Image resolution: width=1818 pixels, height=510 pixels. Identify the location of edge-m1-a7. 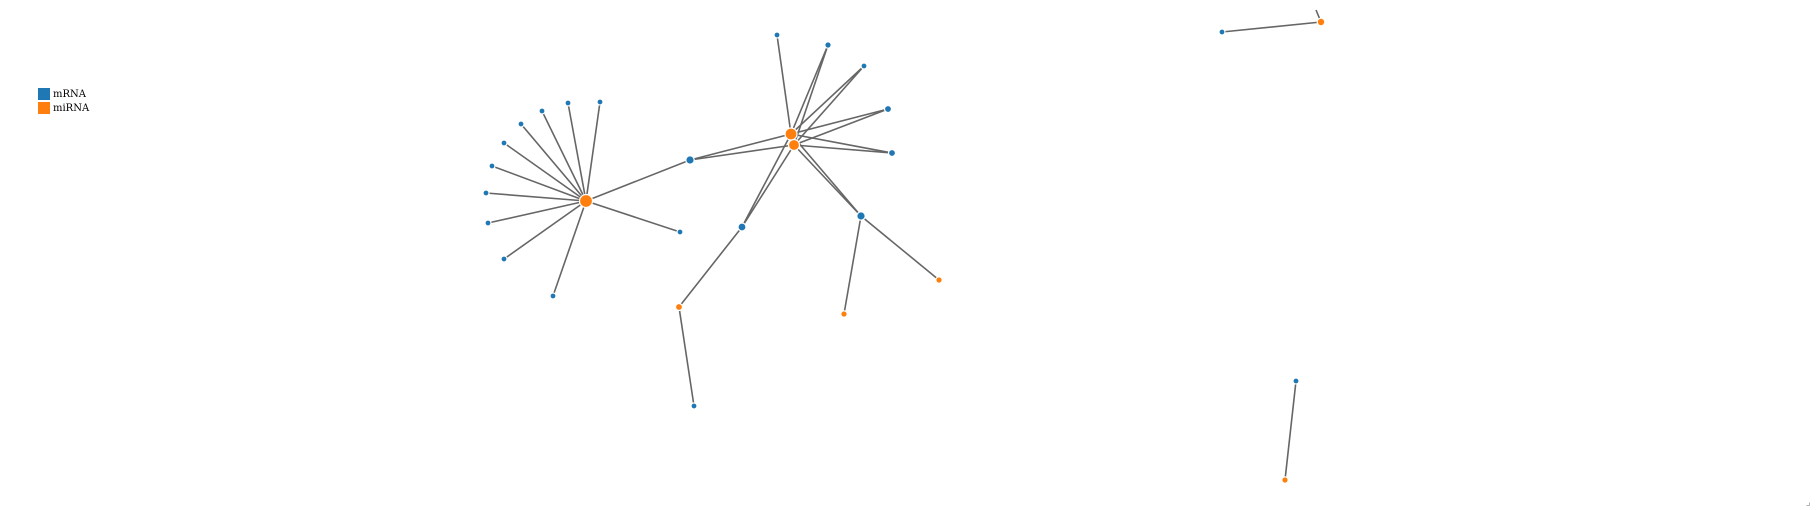
(536, 197).